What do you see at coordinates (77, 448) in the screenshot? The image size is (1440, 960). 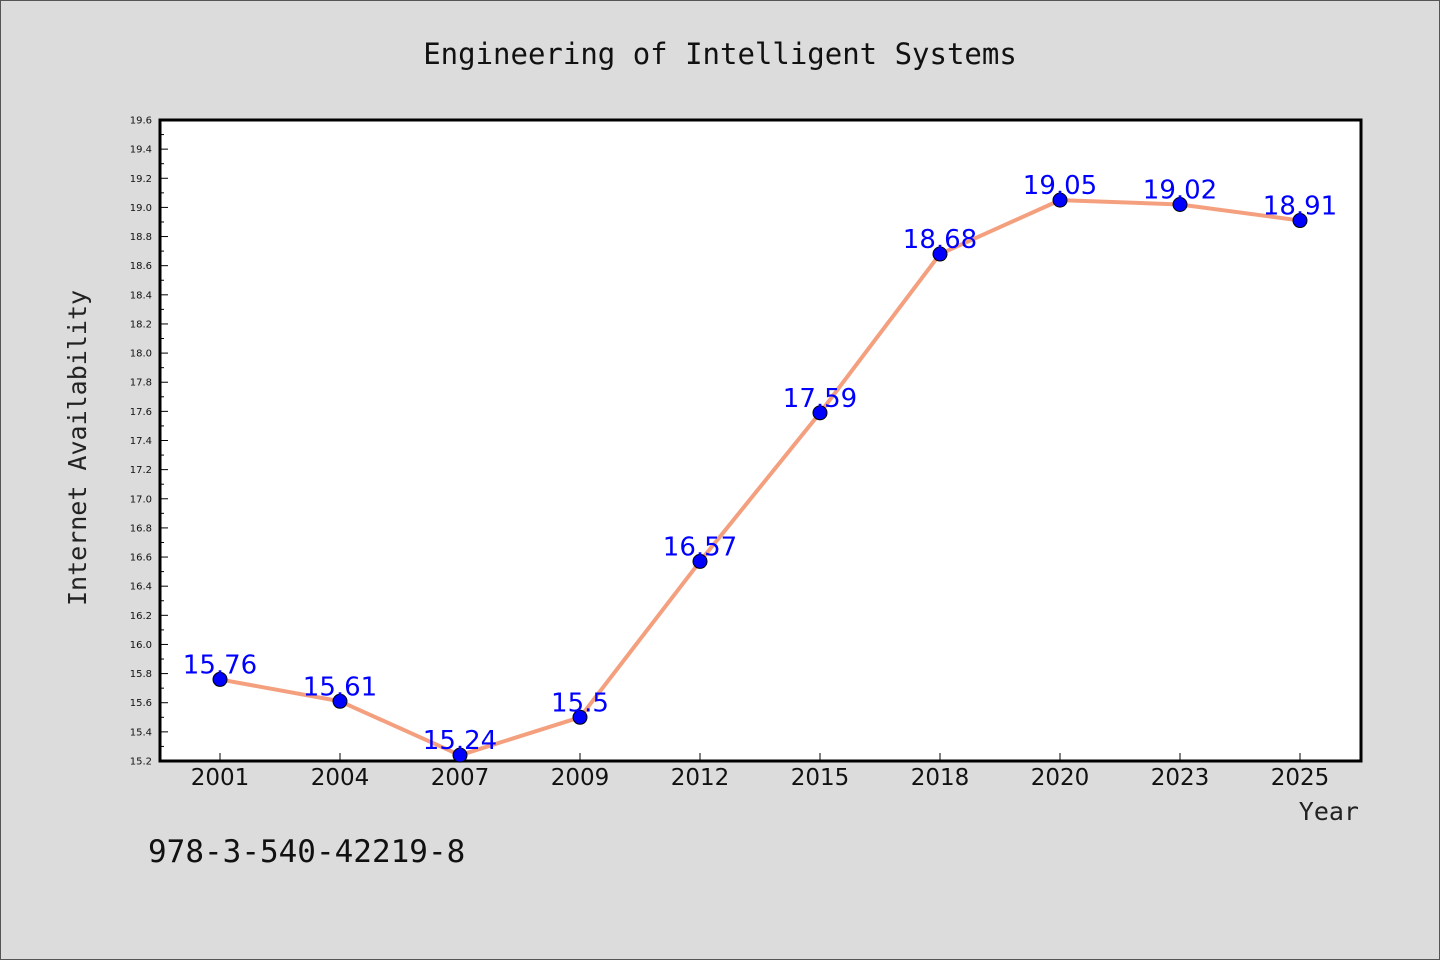 I see `y-axis-label: Internet Availability` at bounding box center [77, 448].